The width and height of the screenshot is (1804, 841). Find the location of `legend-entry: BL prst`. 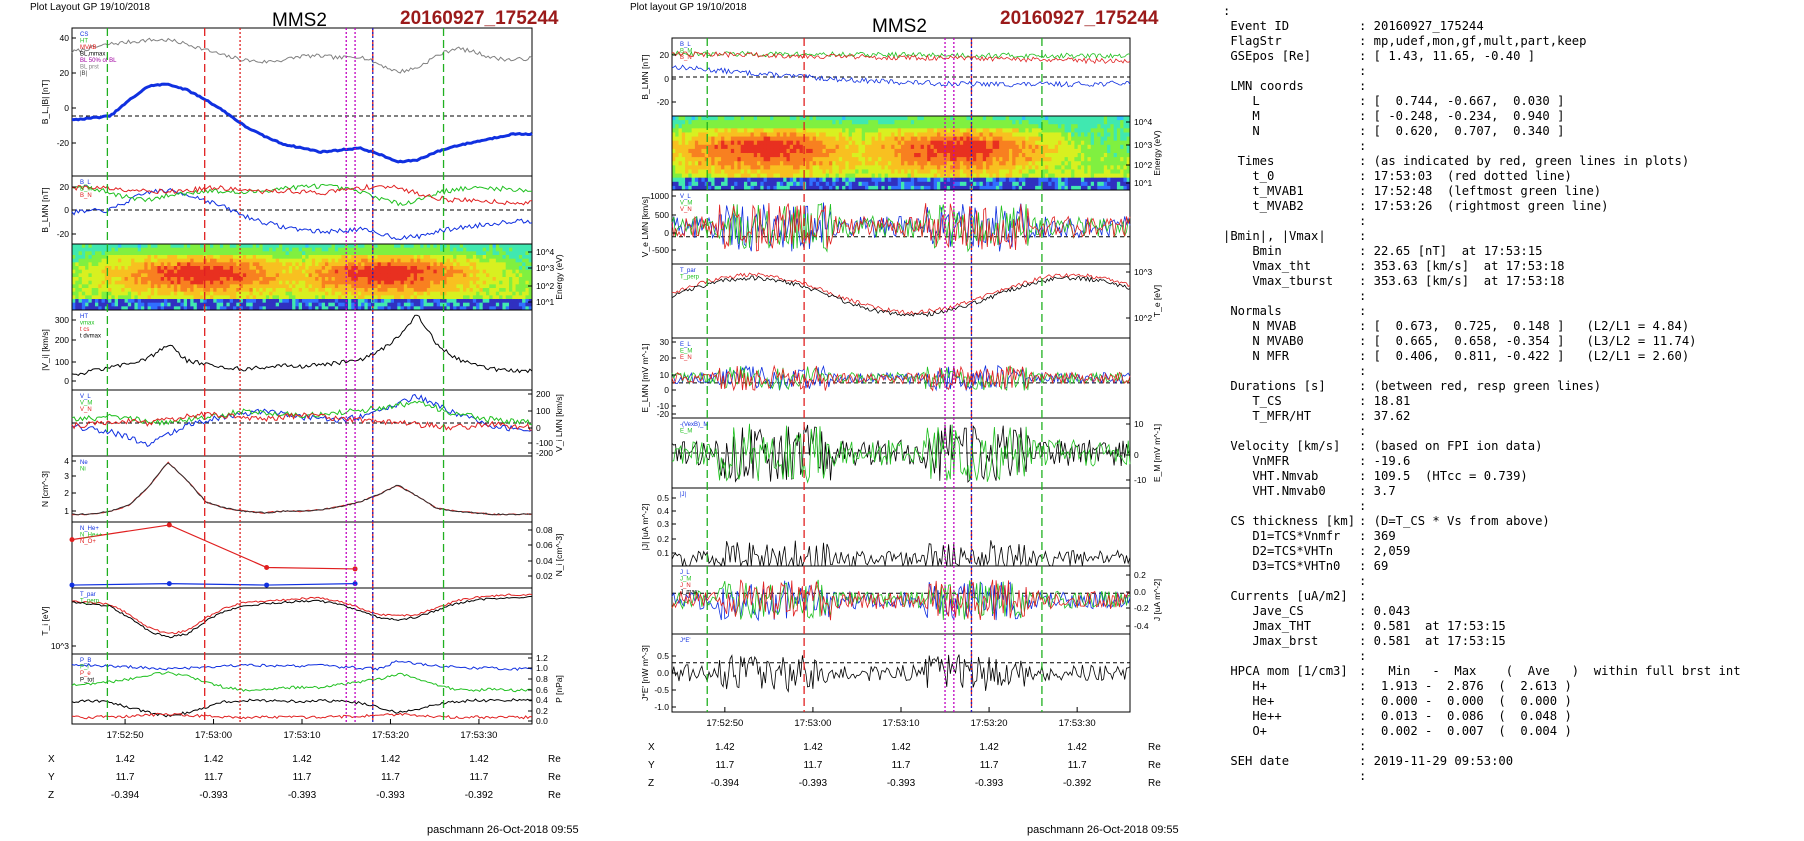

legend-entry: BL prst is located at coordinates (89, 68).